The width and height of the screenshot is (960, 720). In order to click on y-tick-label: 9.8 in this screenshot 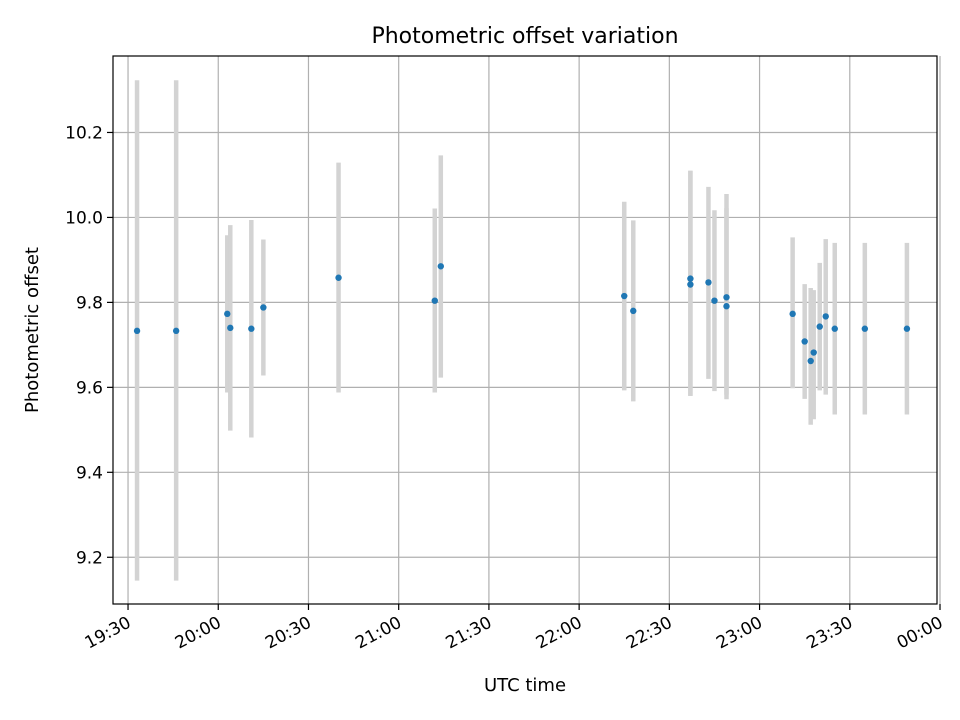, I will do `click(89, 303)`.